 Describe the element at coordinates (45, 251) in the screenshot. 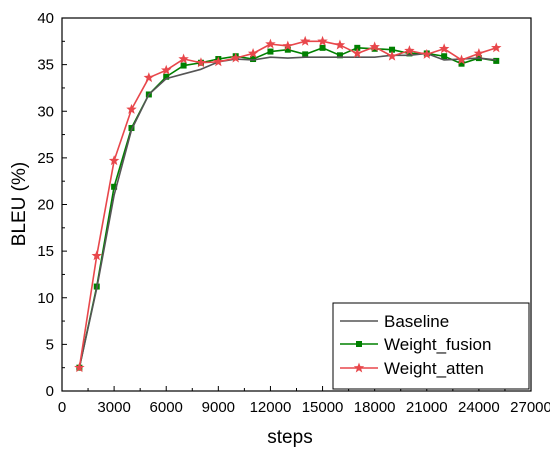

I see `y-tick-label: 15` at that location.